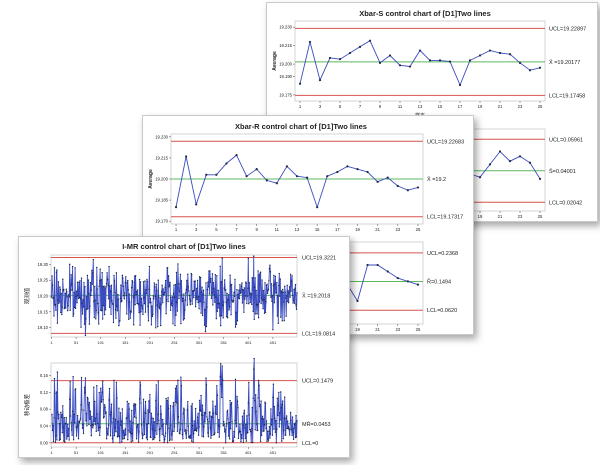 The width and height of the screenshot is (600, 465). I want to click on i-mr-main-center-label: X̄ =19.2018, so click(316, 296).